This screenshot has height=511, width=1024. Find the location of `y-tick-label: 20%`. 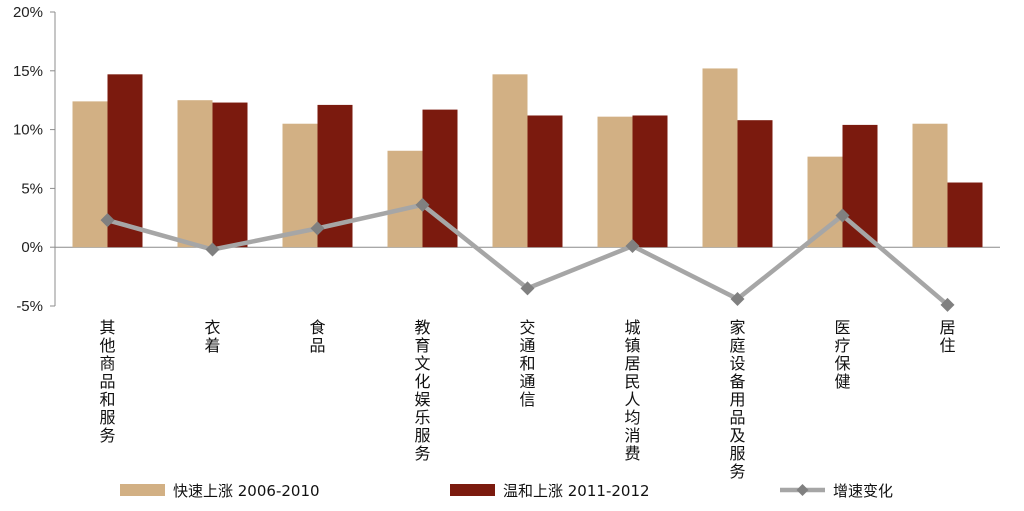

y-tick-label: 20% is located at coordinates (28, 12).